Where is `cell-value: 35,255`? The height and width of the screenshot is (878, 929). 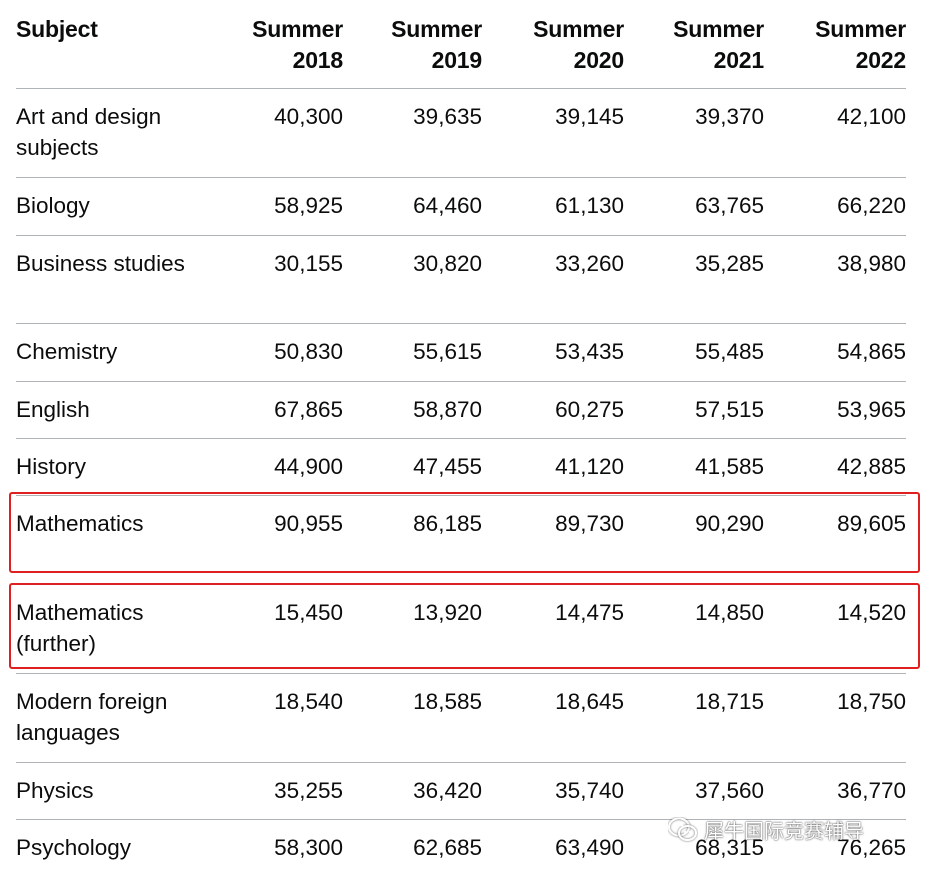
cell-value: 35,255 is located at coordinates (308, 790).